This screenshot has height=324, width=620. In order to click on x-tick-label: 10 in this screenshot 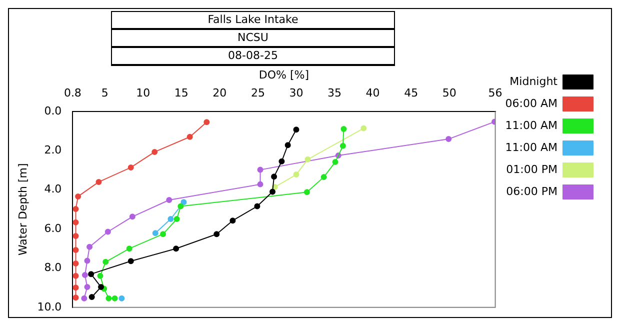, I will do `click(143, 93)`.